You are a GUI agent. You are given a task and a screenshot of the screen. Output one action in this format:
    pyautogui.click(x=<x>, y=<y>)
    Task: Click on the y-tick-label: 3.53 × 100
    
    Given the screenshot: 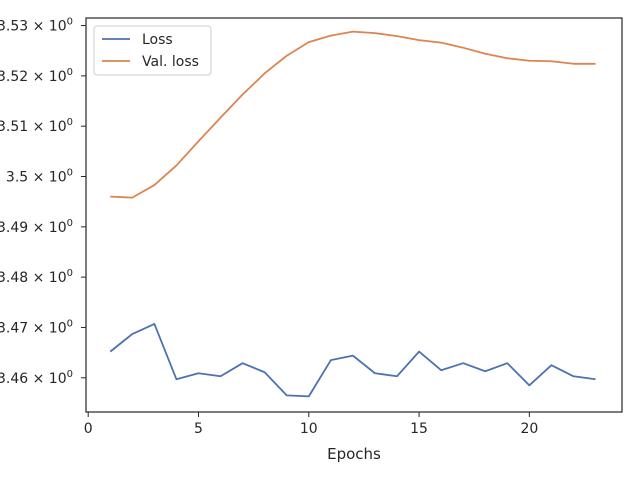 What is the action you would take?
    pyautogui.click(x=36, y=26)
    